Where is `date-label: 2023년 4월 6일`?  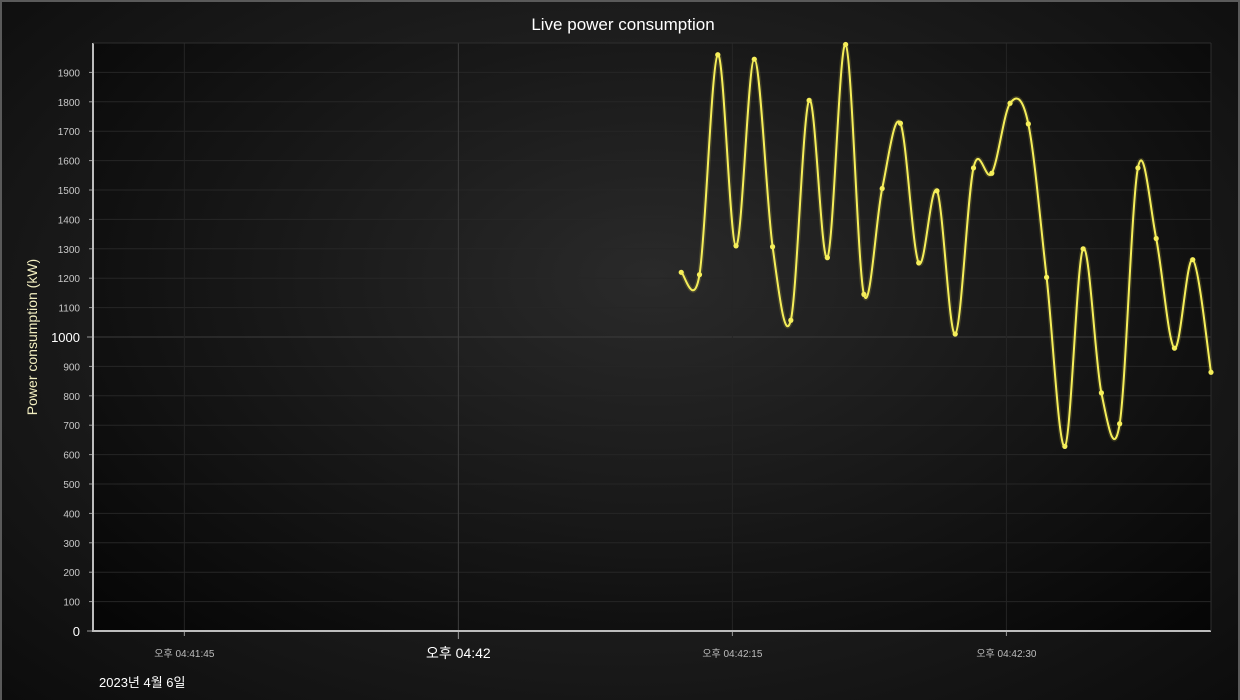
date-label: 2023년 4월 6일 is located at coordinates (142, 682).